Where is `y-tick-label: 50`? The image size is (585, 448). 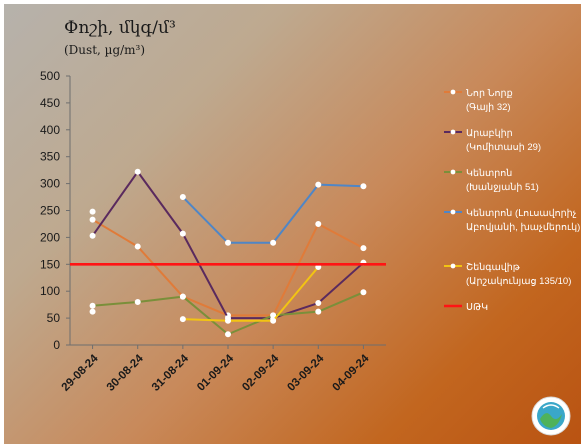
y-tick-label: 50 is located at coordinates (54, 318).